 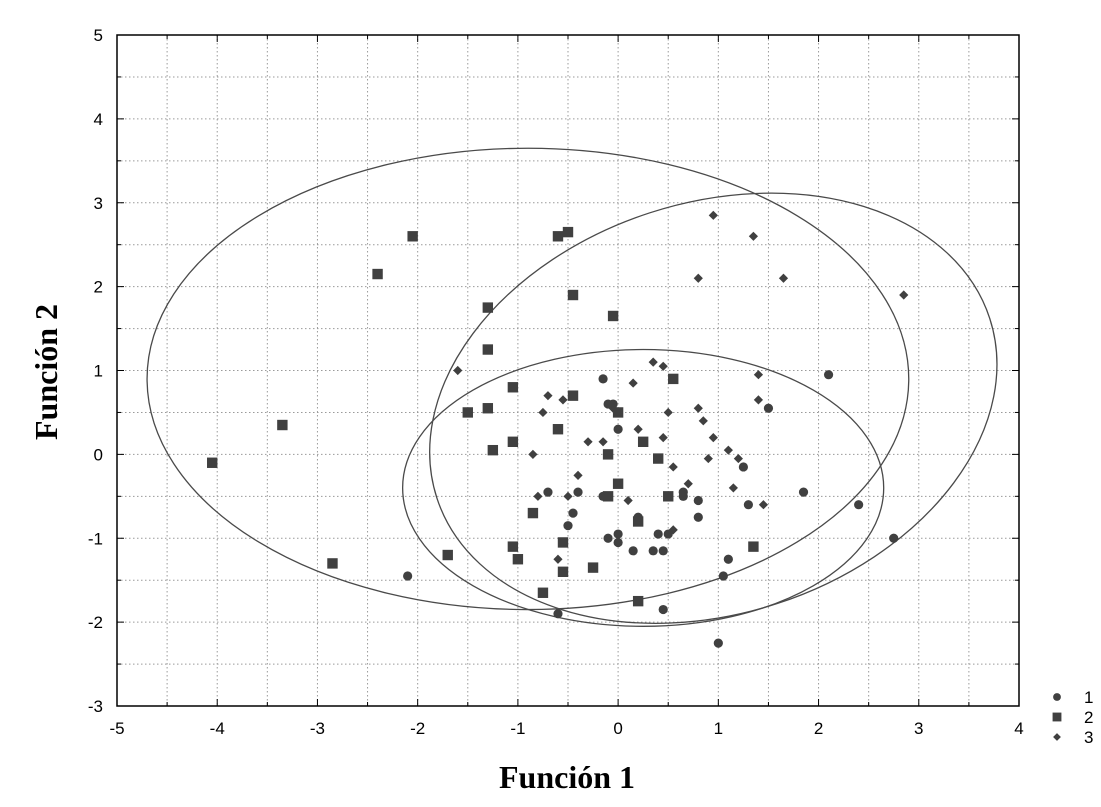 I want to click on y-axis-title: Función 2, so click(x=46, y=372).